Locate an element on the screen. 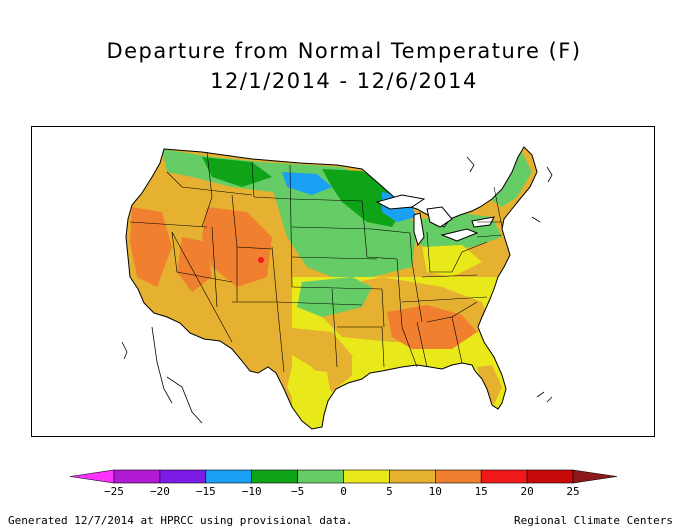  legend-tick-label: 20 is located at coordinates (526, 491).